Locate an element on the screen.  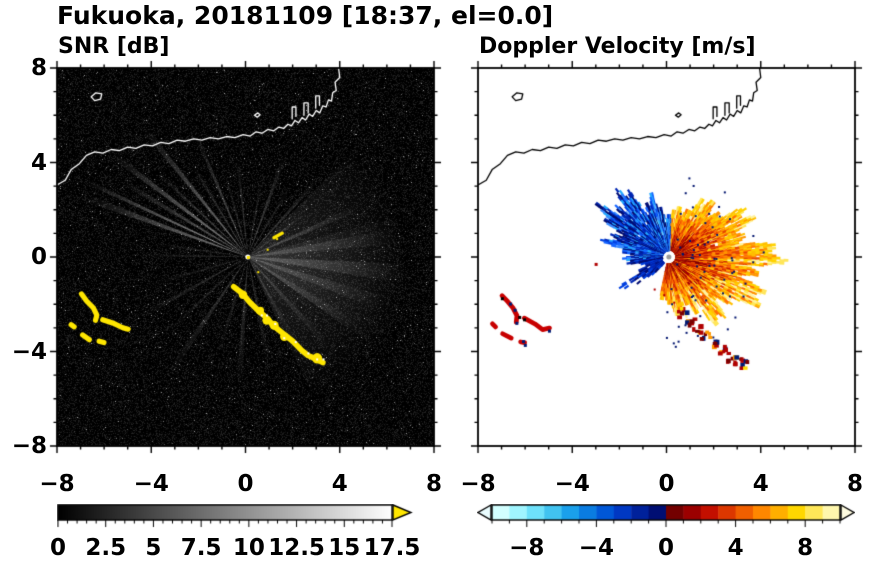
snr-colorbar-label: 10 is located at coordinates (248, 548).